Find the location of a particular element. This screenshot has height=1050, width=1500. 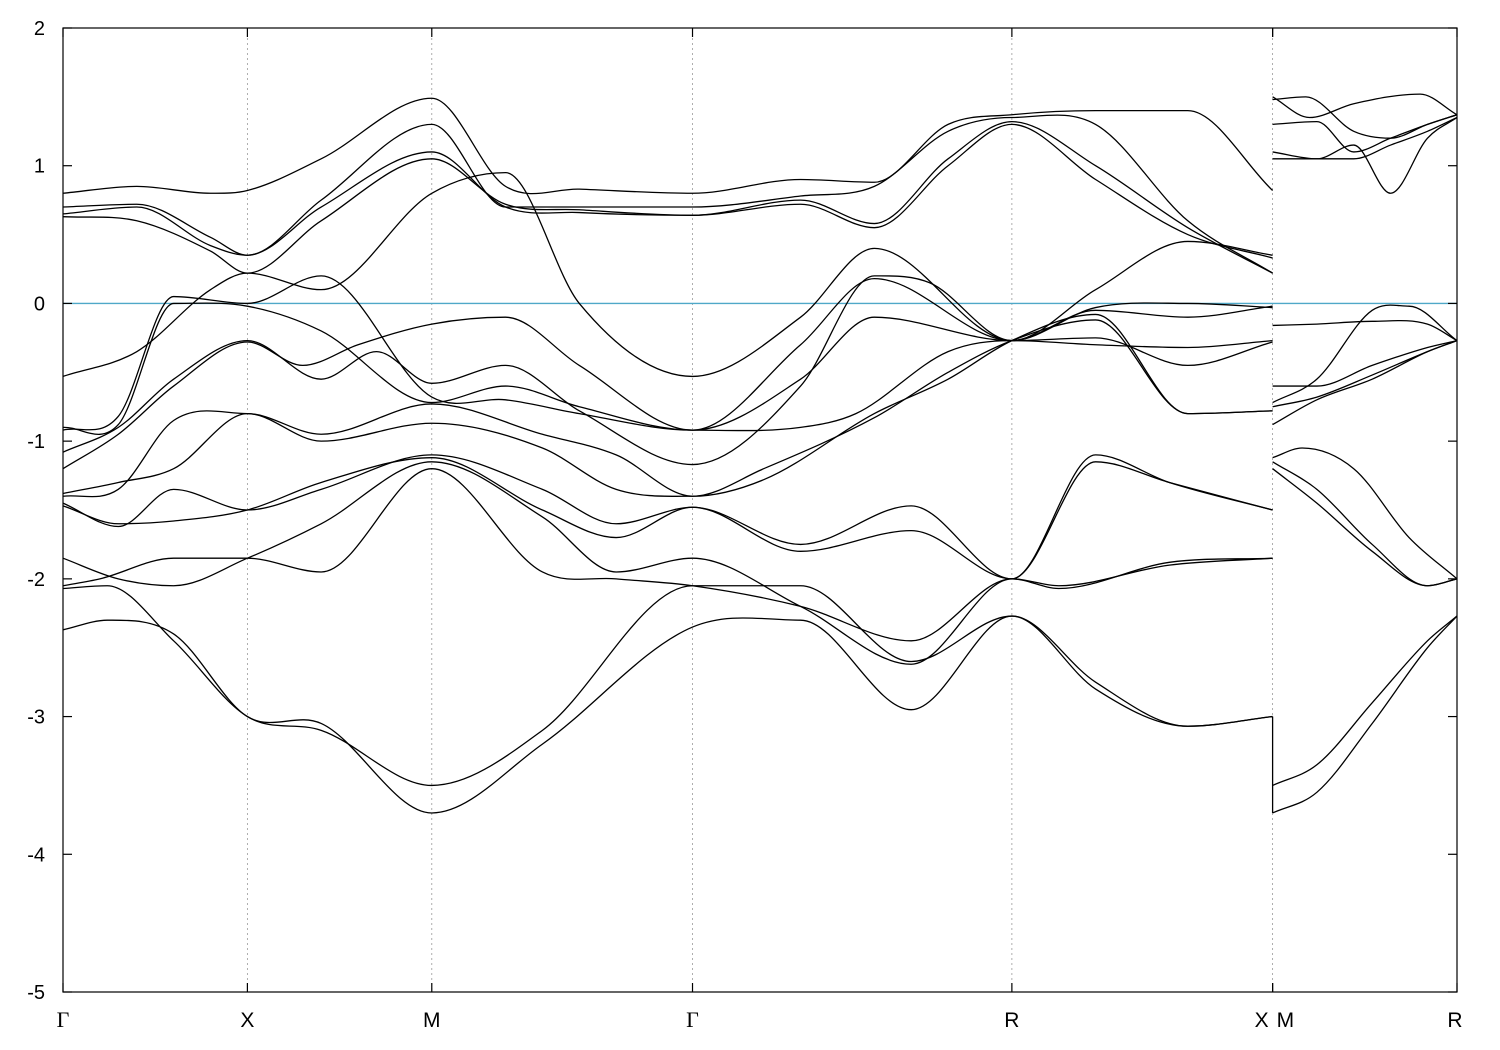

band-segment is located at coordinates (1365, 453).